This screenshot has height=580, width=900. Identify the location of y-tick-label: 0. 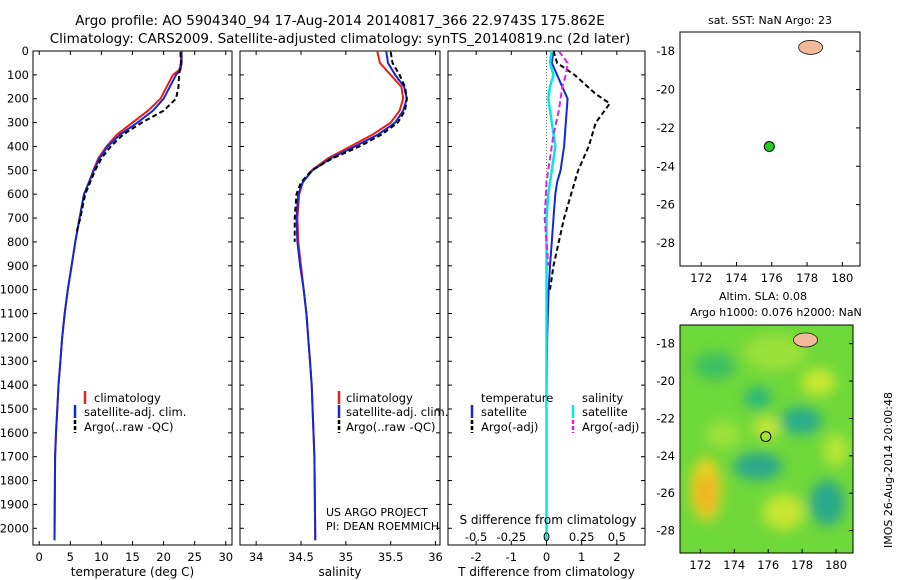
(25, 51).